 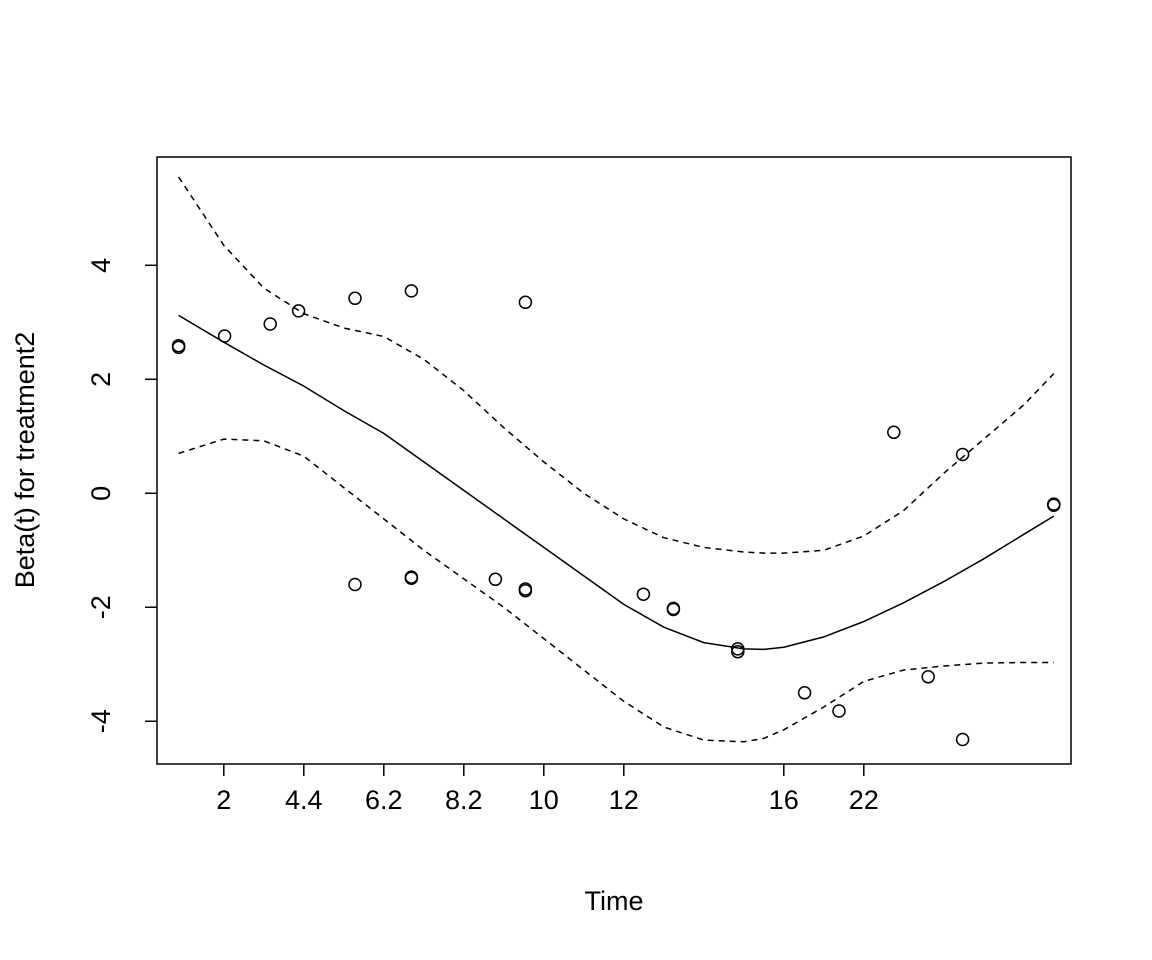 What do you see at coordinates (101, 607) in the screenshot?
I see `y-tick-label: -2` at bounding box center [101, 607].